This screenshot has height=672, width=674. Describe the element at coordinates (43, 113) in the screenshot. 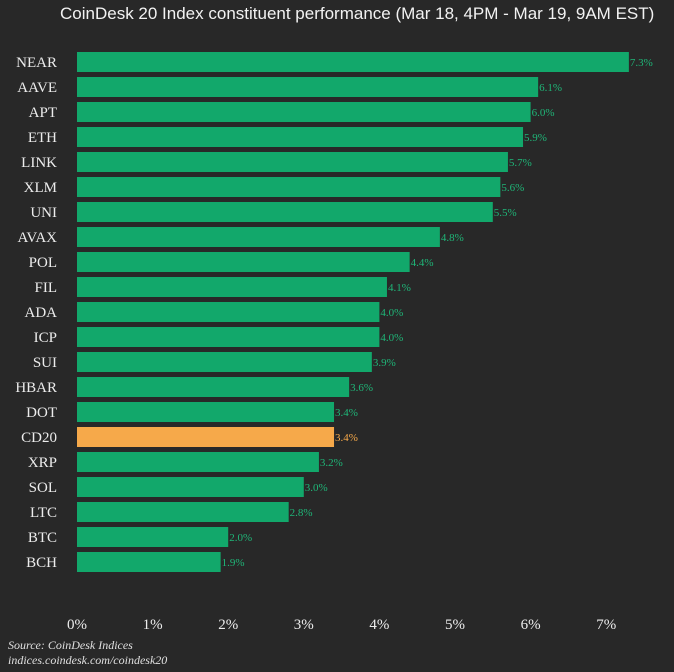

I see `category-label-apt: APT` at that location.